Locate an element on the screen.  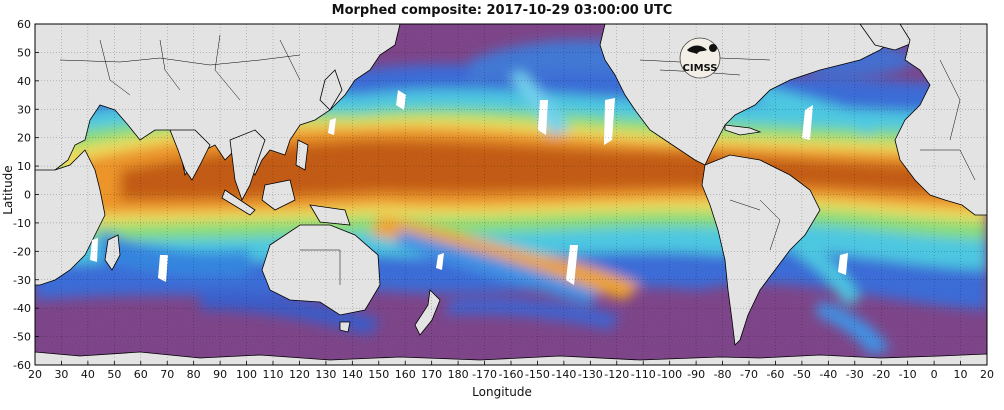
x-tick-label: -100 is located at coordinates (669, 374).